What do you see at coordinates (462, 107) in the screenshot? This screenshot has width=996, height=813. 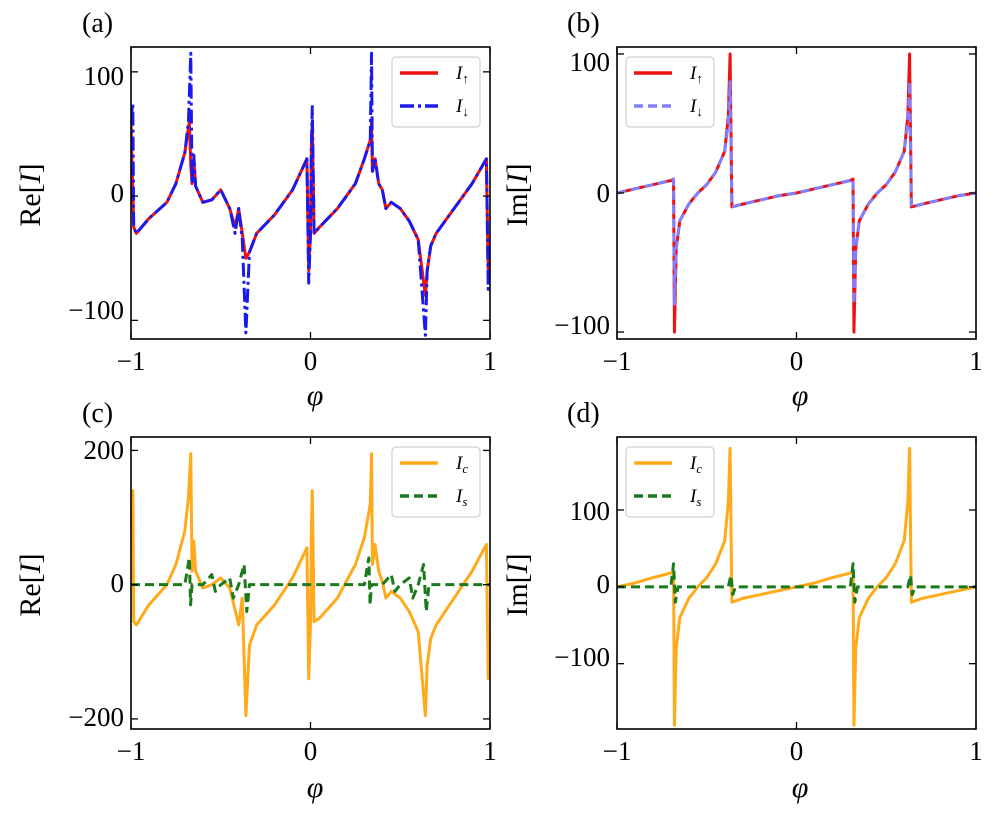 I see `legend-label-a-1: I↓` at bounding box center [462, 107].